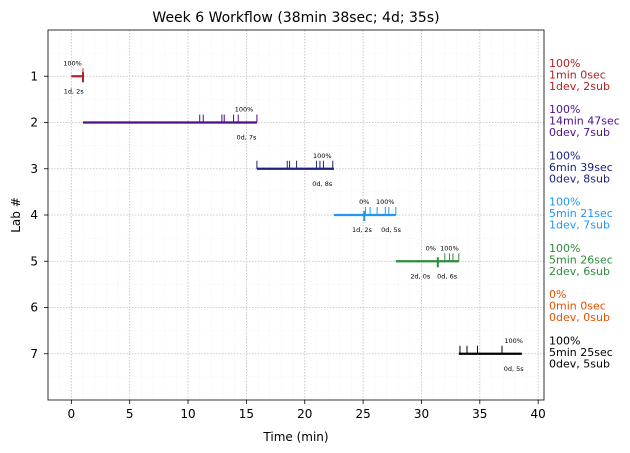  What do you see at coordinates (579, 86) in the screenshot?
I see `lab-1-summary-line: 1dev, 2sub` at bounding box center [579, 86].